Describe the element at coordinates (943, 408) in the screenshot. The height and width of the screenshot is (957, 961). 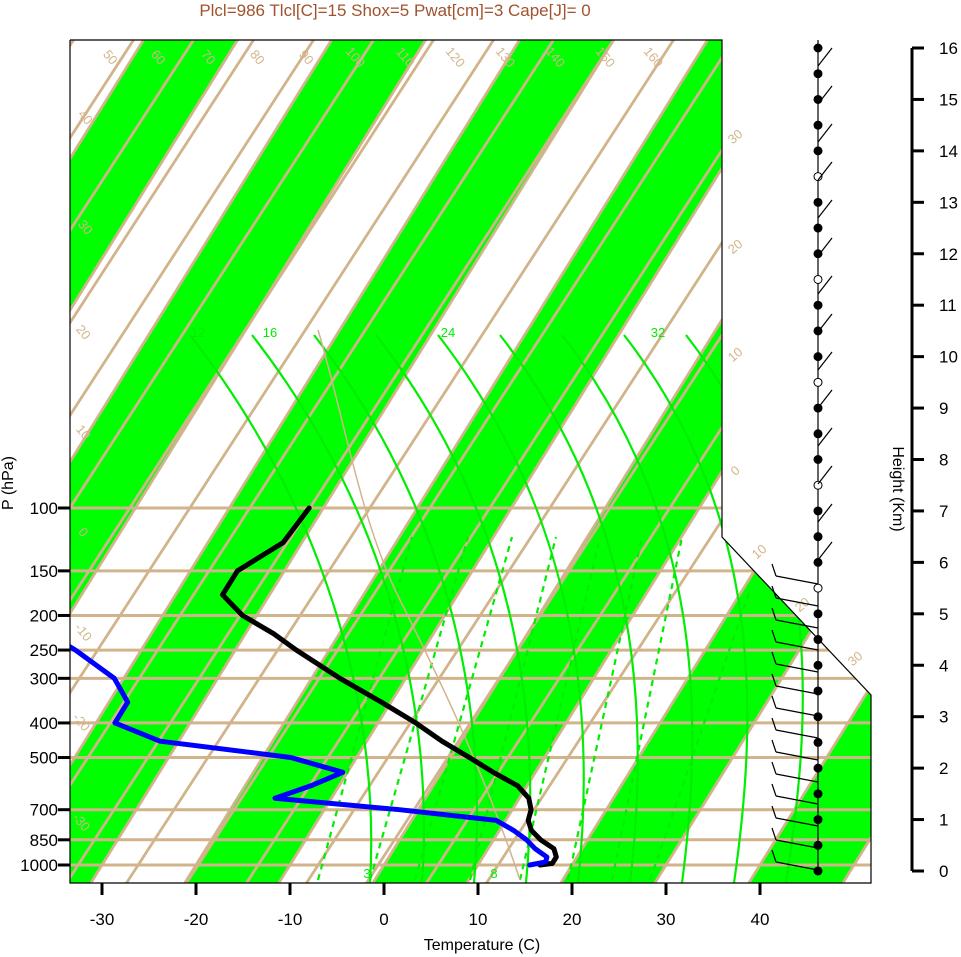
I see `height-tick-label: 9` at that location.